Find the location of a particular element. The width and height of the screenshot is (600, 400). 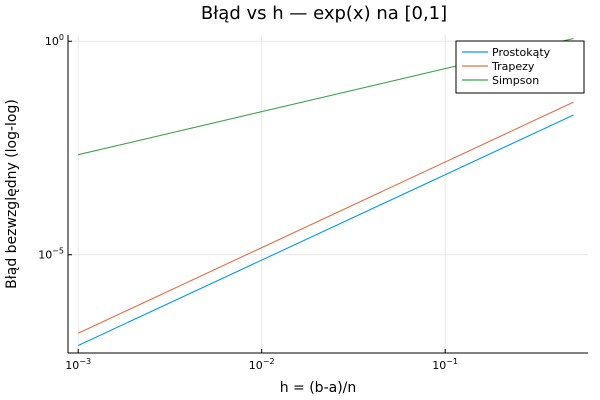

x-tick-label: 10⁻³ is located at coordinates (78, 364).